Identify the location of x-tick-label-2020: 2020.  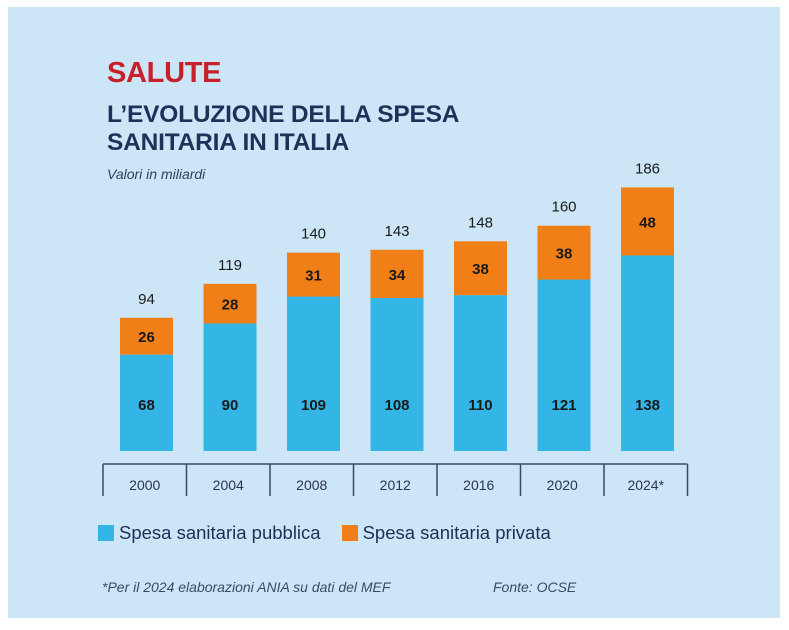
(562, 485).